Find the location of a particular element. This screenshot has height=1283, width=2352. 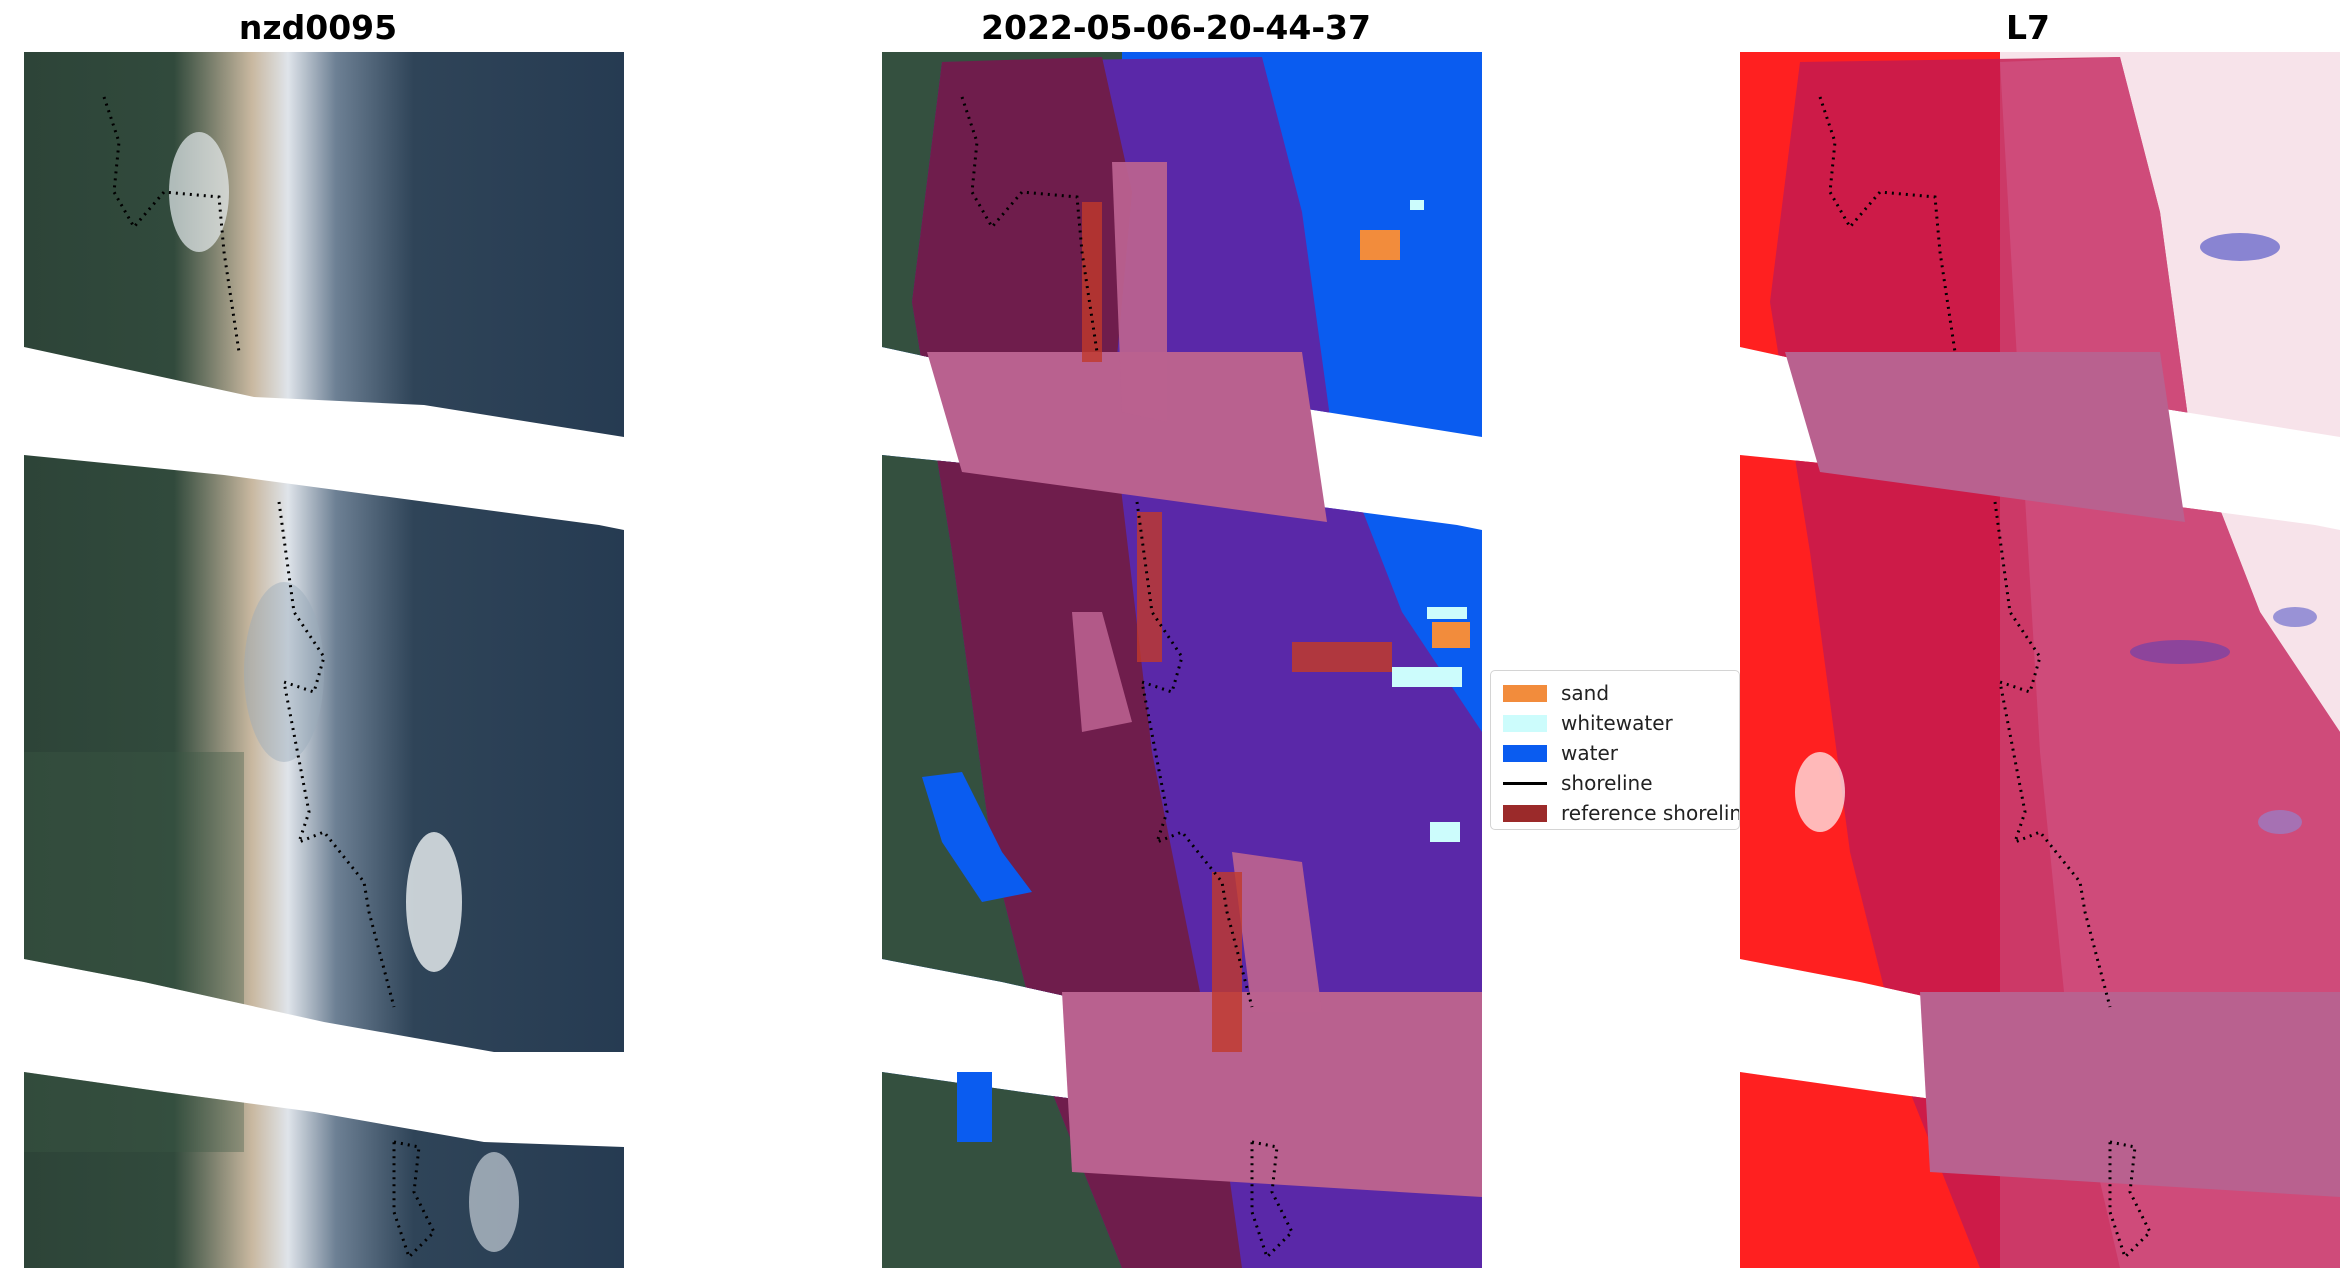

legend-item-whitewater: whitewater is located at coordinates (1621, 723).